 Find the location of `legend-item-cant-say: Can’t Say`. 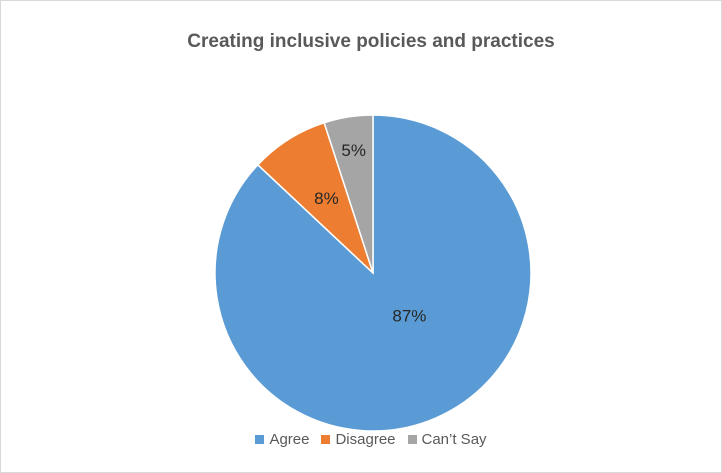

legend-item-cant-say: Can’t Say is located at coordinates (447, 439).